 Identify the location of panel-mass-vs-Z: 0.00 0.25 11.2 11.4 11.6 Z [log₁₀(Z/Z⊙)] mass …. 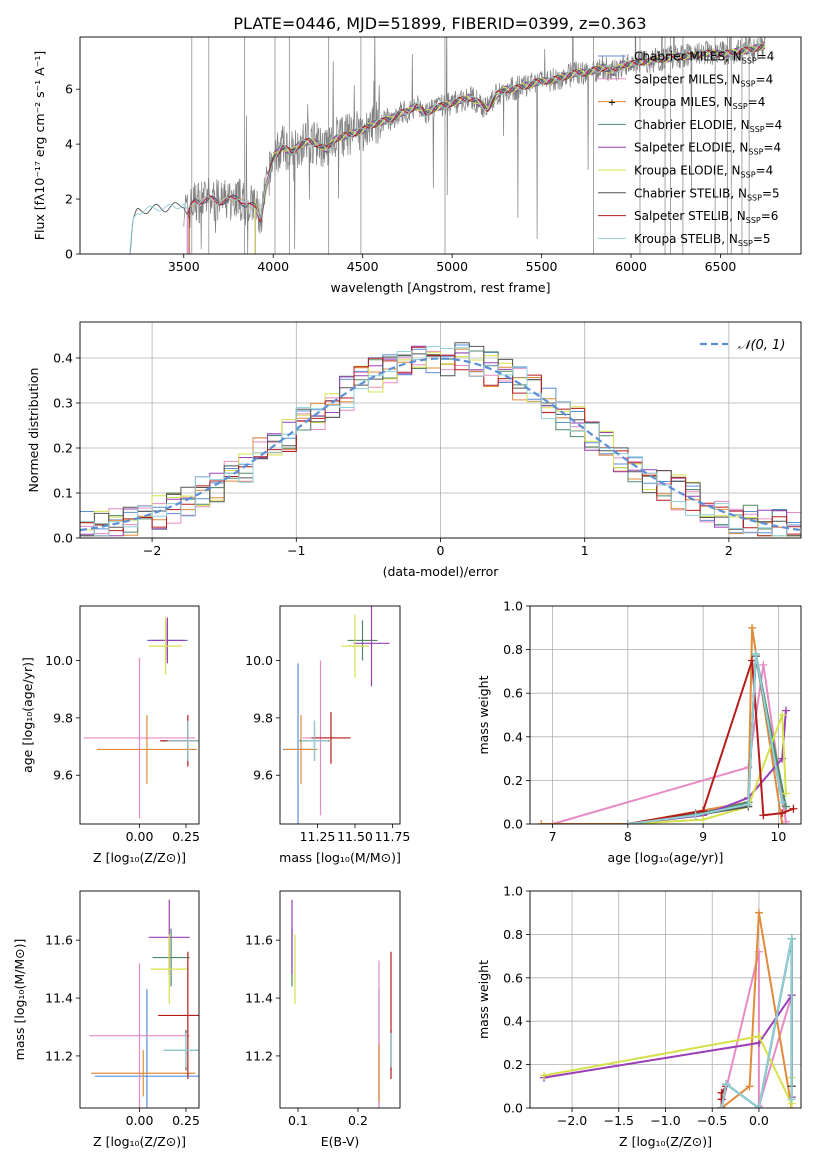
(106, 1019).